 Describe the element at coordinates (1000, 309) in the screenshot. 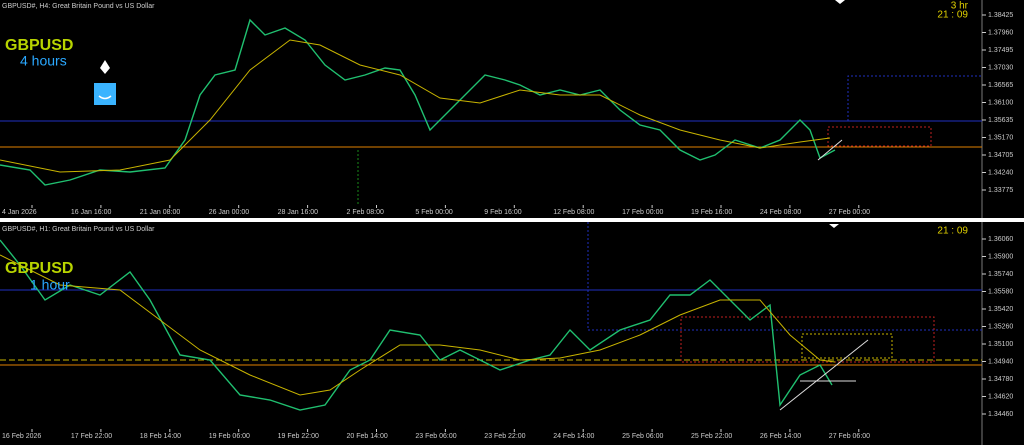

I see `price-label: 1.35420` at that location.